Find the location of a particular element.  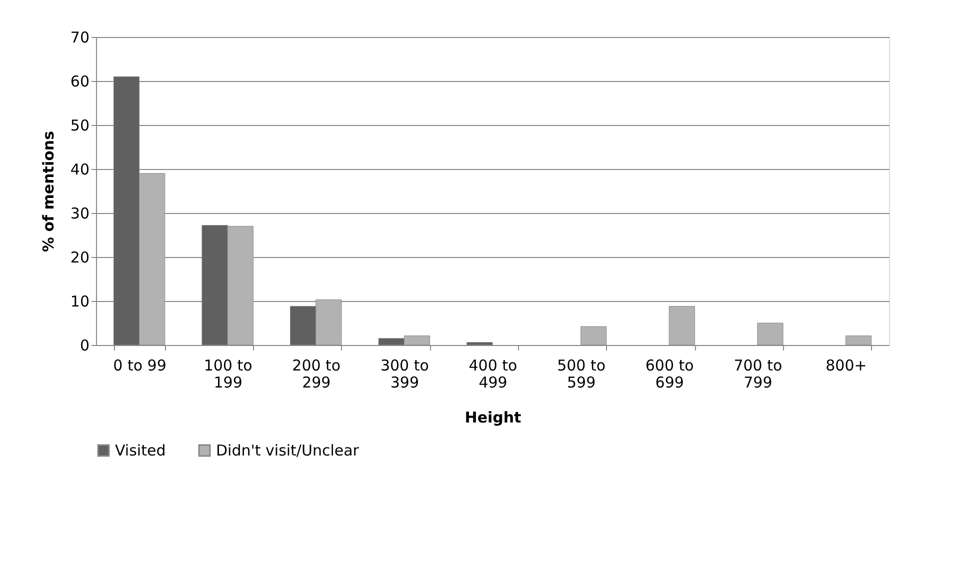

y-tick-label: 0 is located at coordinates (85, 345).